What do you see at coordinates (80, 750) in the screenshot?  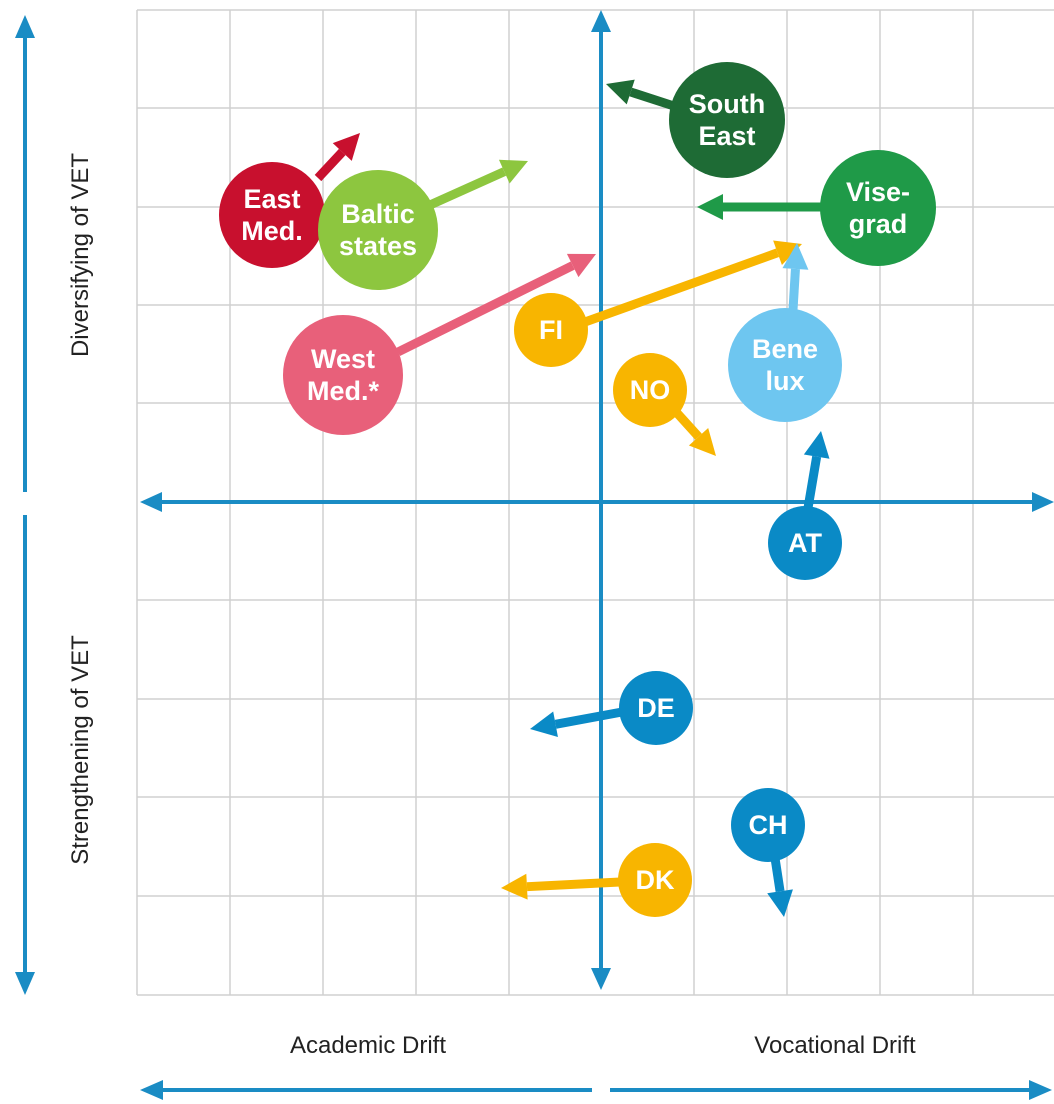 I see `axis-label: Strengthening of VET` at bounding box center [80, 750].